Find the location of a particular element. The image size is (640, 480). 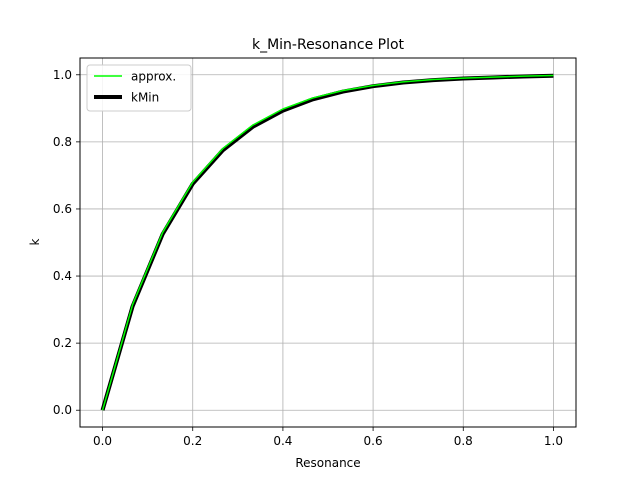

y-tick-label: 0.8 is located at coordinates (62, 142).